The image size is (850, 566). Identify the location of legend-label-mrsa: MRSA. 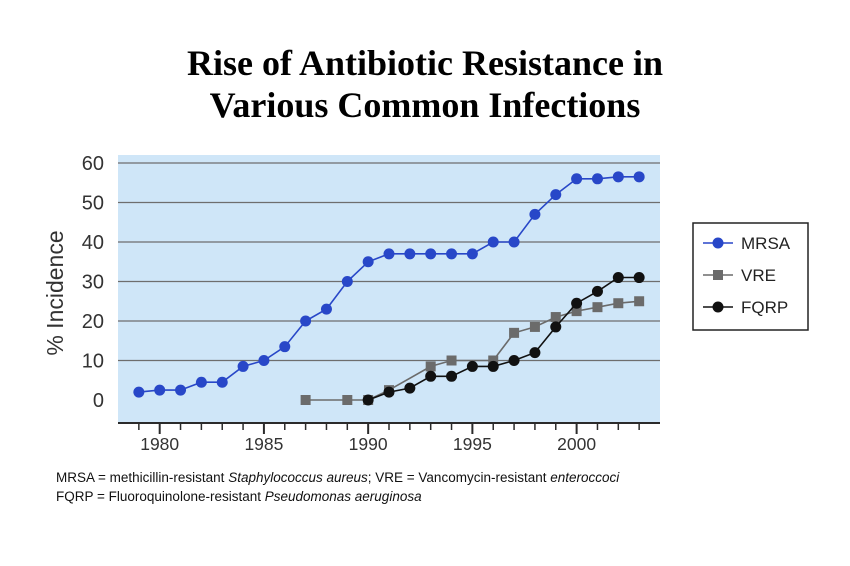
(766, 243).